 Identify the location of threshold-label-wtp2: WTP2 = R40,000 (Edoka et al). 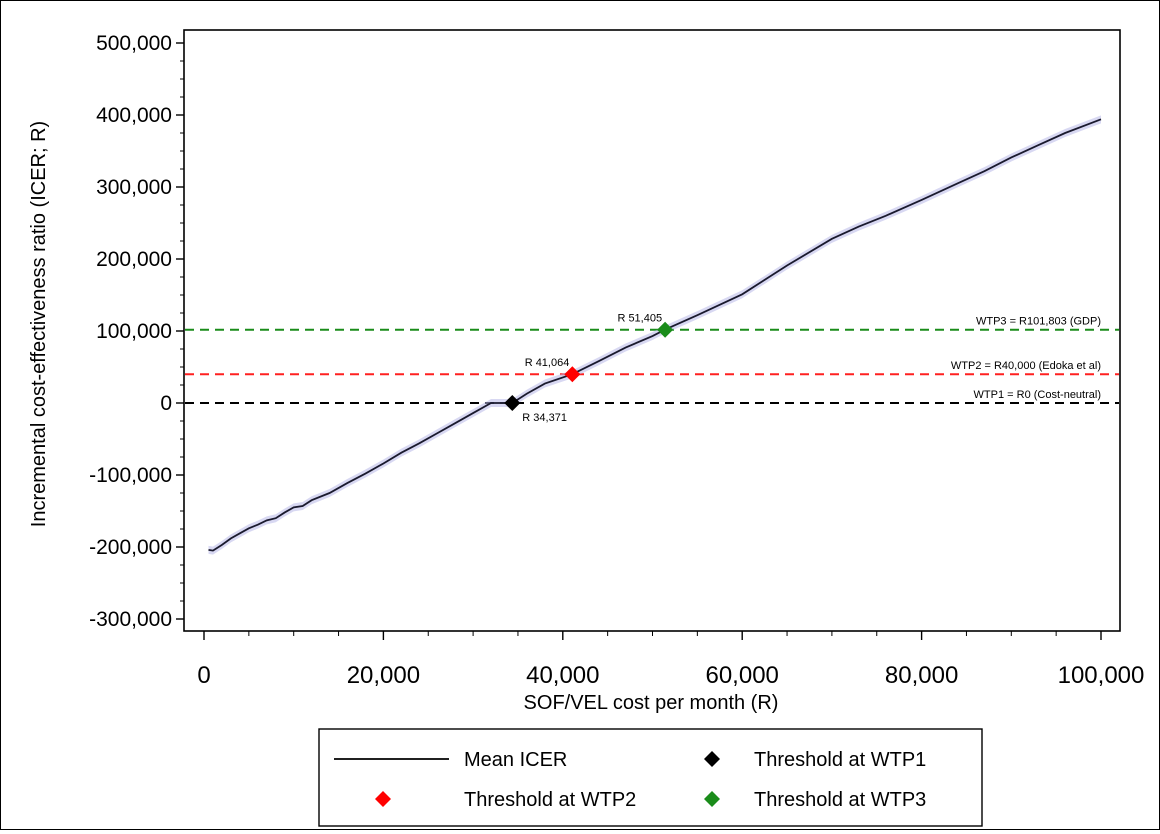
(1026, 366).